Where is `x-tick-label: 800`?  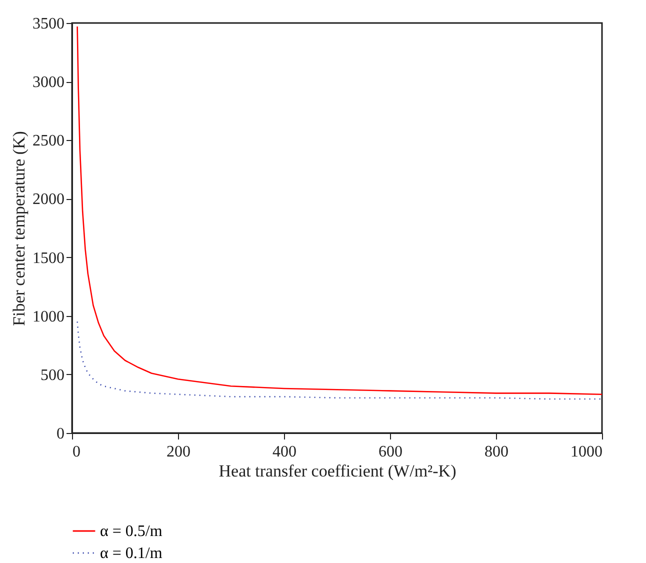
x-tick-label: 800 is located at coordinates (496, 452).